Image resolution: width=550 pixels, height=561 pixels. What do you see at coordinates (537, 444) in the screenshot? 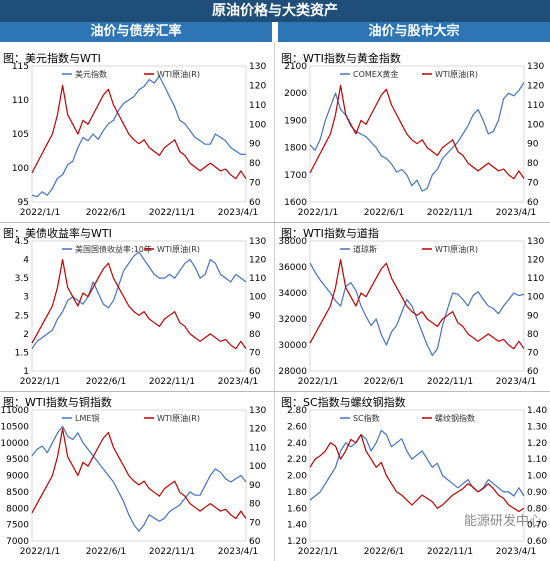
I see `y-right-tick-label: 1.20` at bounding box center [537, 444].